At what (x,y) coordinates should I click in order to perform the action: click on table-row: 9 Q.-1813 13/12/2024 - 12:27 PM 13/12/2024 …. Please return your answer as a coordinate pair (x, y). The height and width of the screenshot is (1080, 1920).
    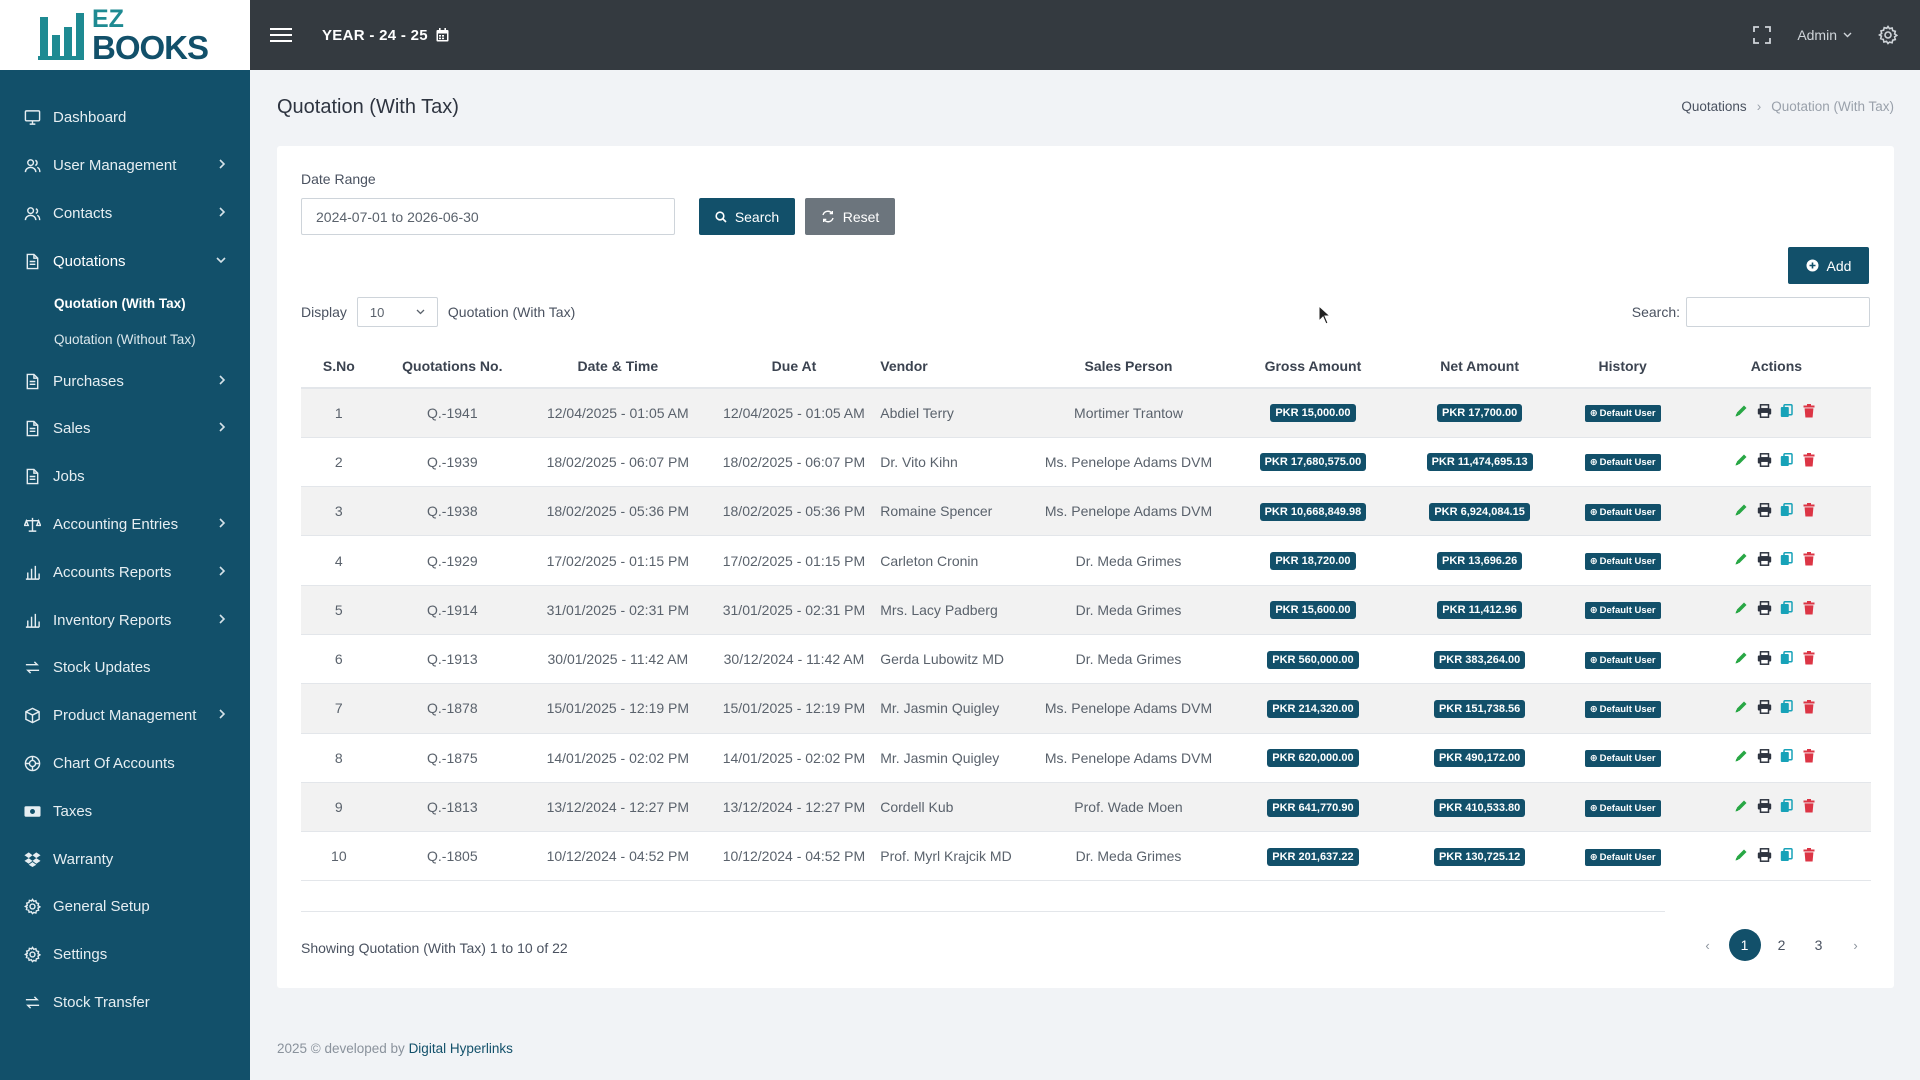
    Looking at the image, I should click on (1086, 807).